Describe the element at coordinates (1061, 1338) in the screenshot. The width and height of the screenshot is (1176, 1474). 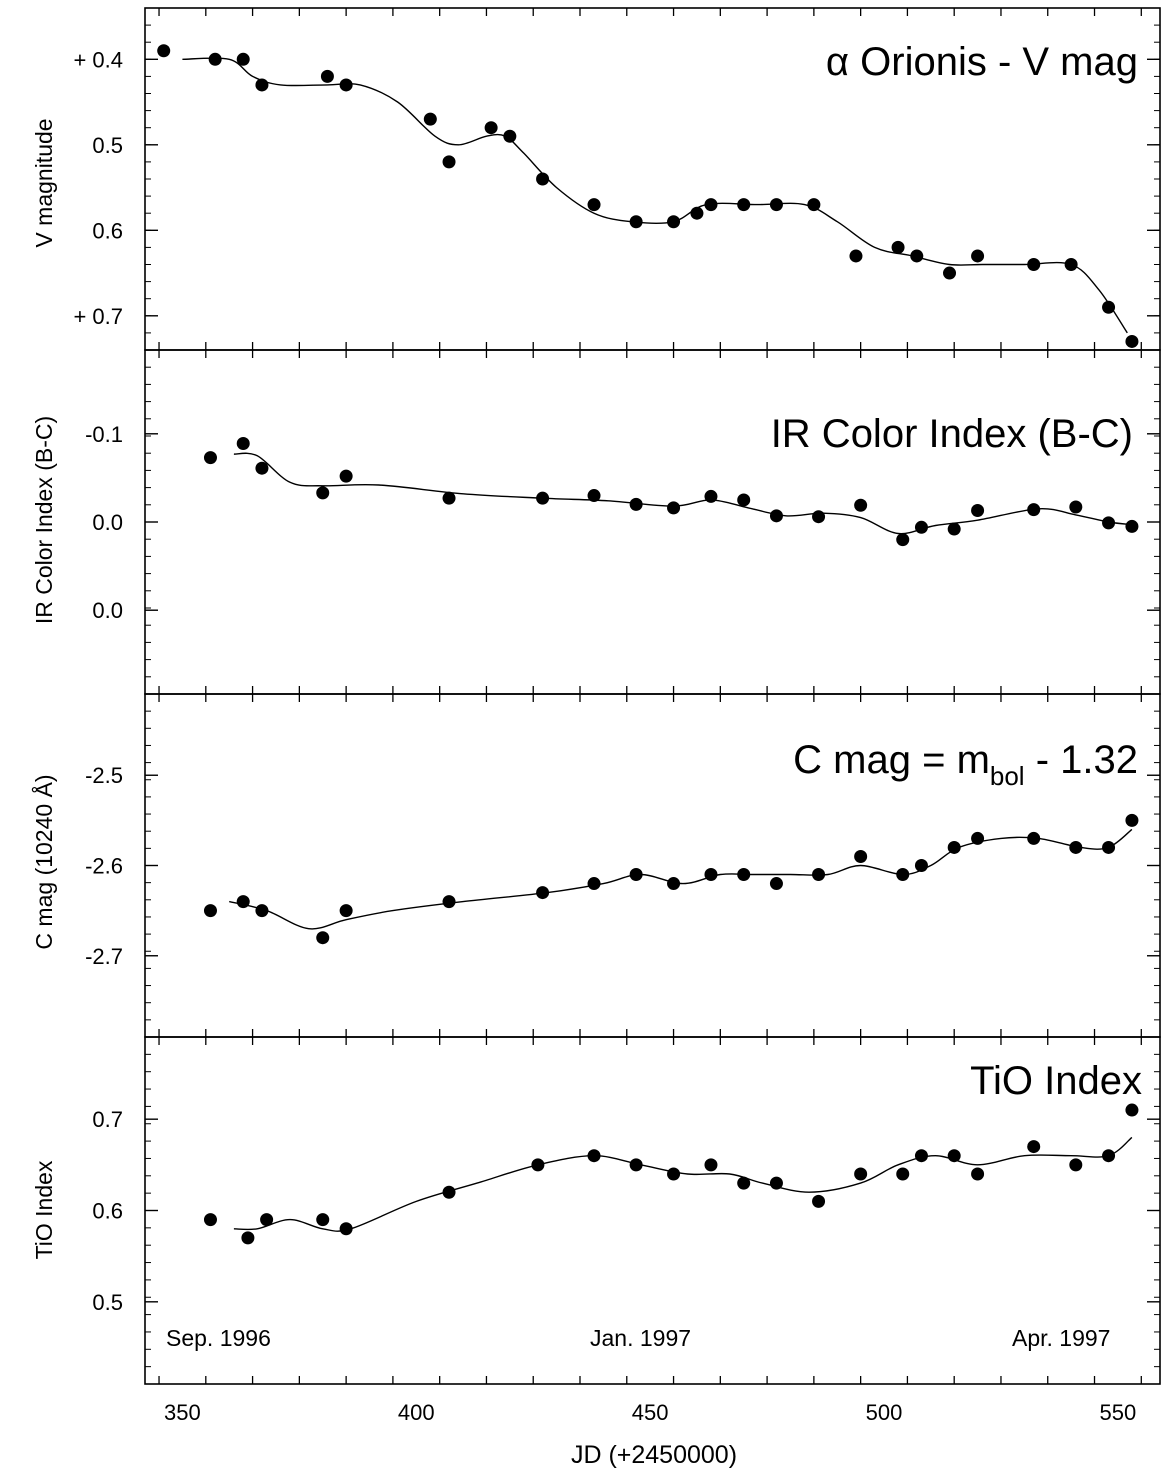
I see `annotation-apr-1997: Apr. 1997` at that location.